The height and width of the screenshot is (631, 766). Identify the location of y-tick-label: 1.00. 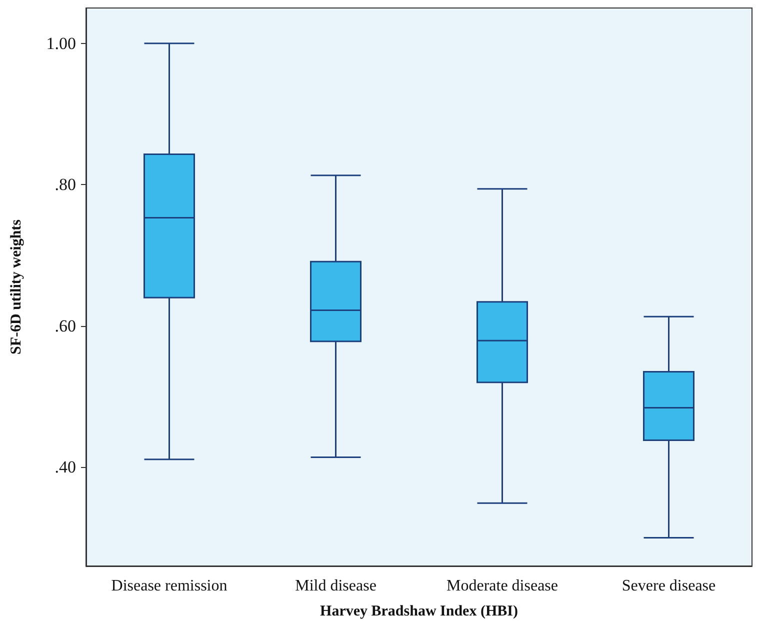
(61, 43).